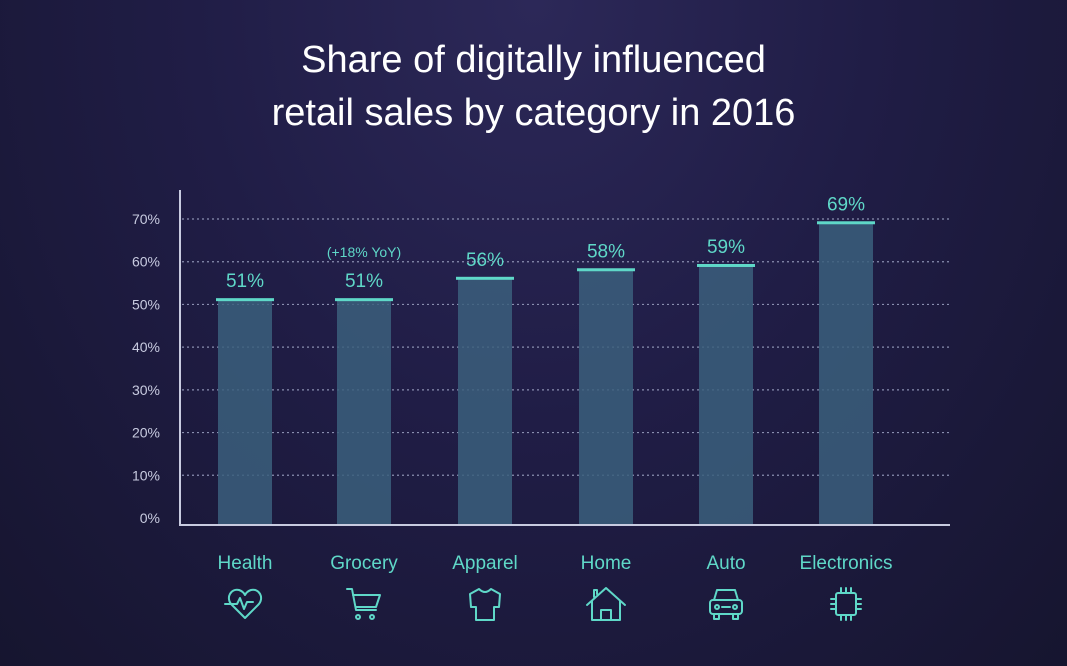 This screenshot has width=1067, height=666. Describe the element at coordinates (363, 604) in the screenshot. I see `shopping-cart-icon` at that location.